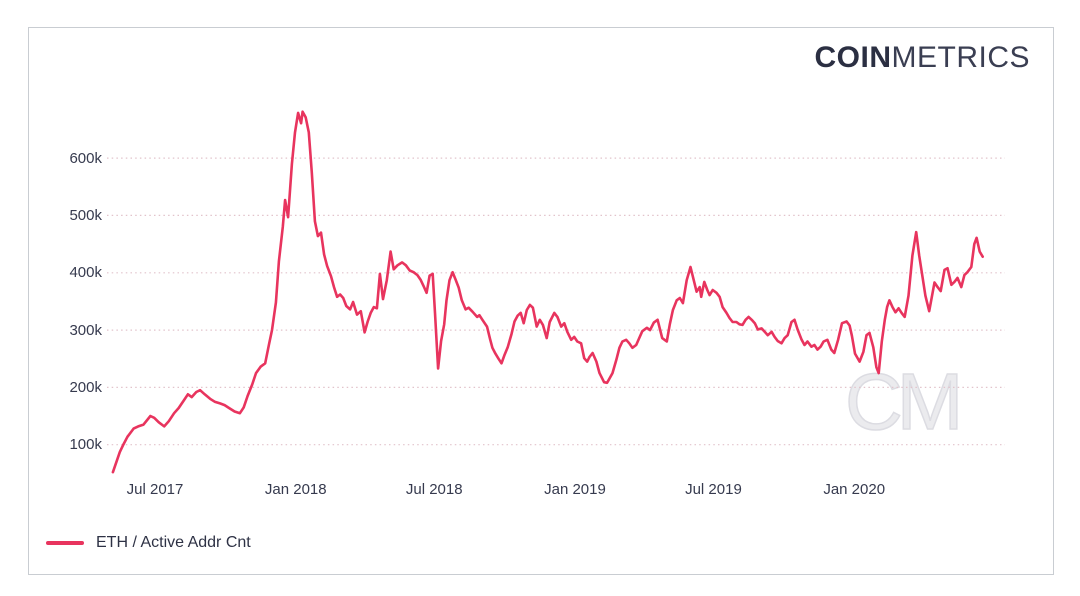 The height and width of the screenshot is (596, 1080). What do you see at coordinates (960, 57) in the screenshot?
I see `logo-metrics: METRICS` at bounding box center [960, 57].